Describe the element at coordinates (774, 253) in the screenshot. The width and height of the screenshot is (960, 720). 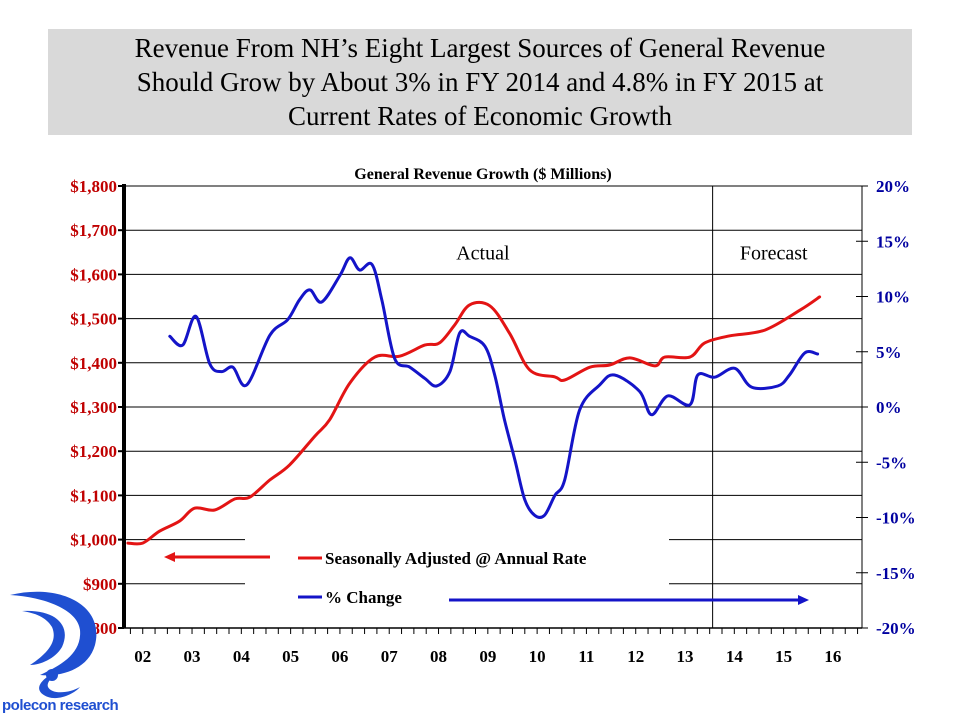
I see `annotation-forecast: Forecast` at that location.